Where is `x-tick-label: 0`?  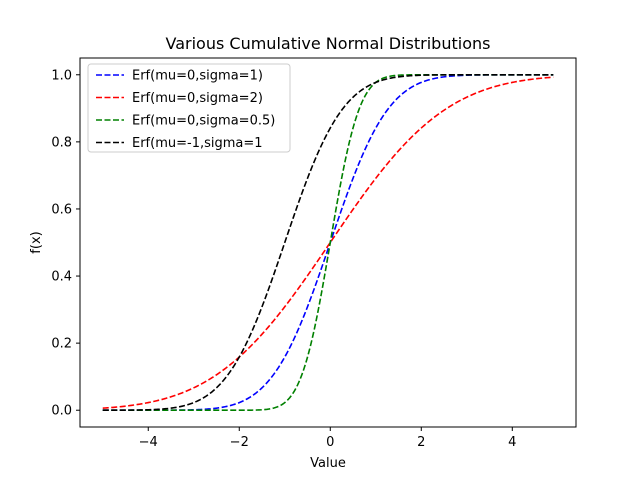
x-tick-label: 0 is located at coordinates (330, 442).